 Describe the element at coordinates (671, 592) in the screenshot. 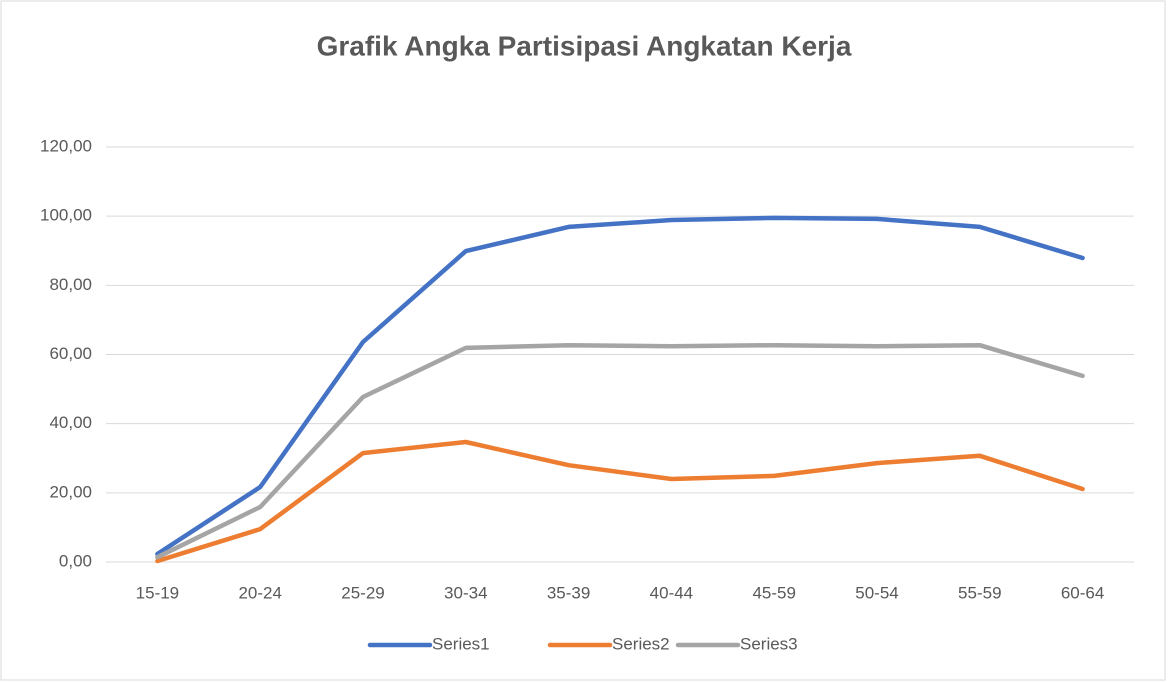

I see `x-tick-label: 40-44` at that location.